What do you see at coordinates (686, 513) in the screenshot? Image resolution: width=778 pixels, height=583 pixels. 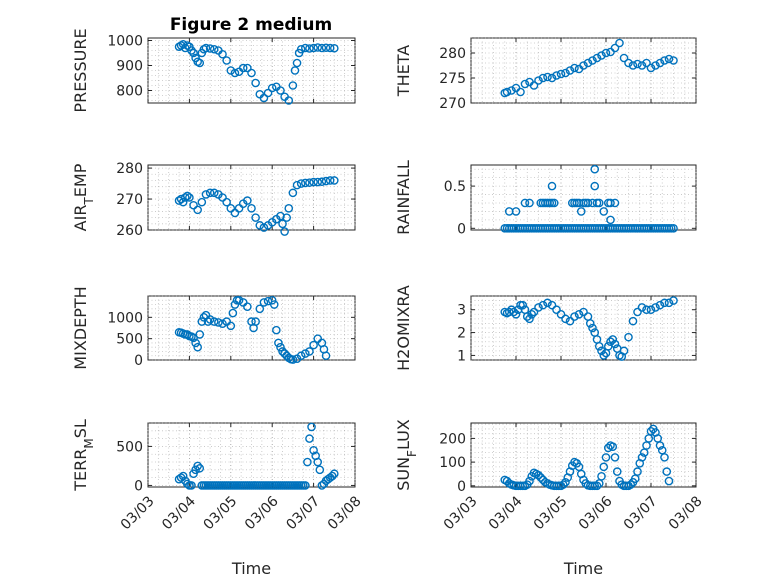 I see `x-tick-label: 03/08` at bounding box center [686, 513].